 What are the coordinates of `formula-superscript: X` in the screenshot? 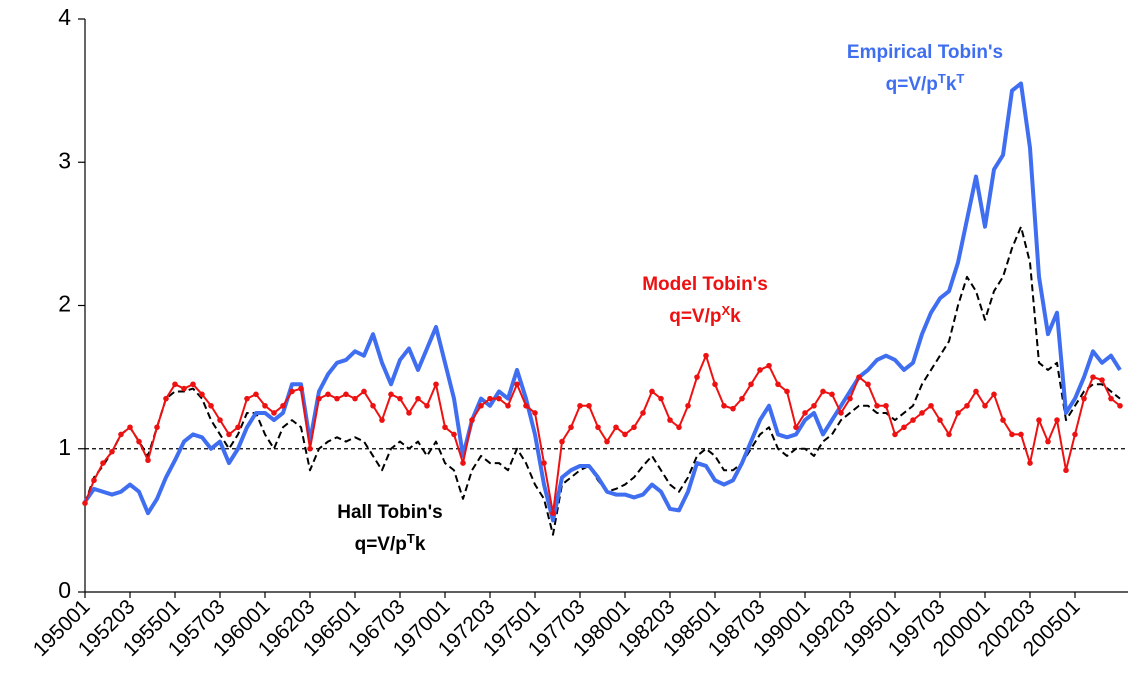 It's located at (726, 310).